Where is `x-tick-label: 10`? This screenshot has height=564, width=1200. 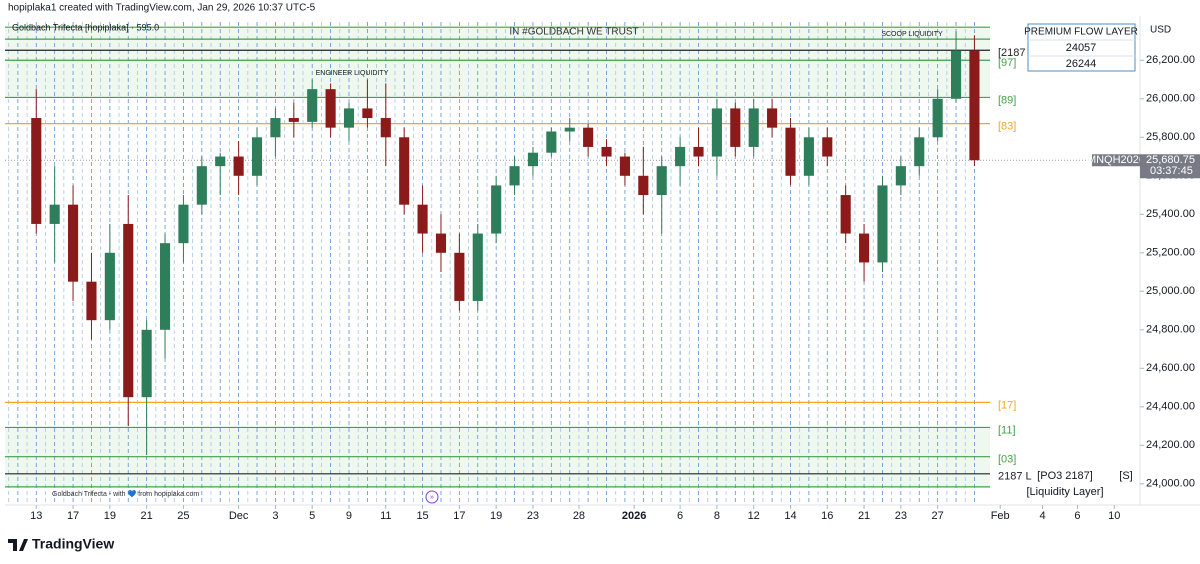
x-tick-label: 10 is located at coordinates (1114, 516).